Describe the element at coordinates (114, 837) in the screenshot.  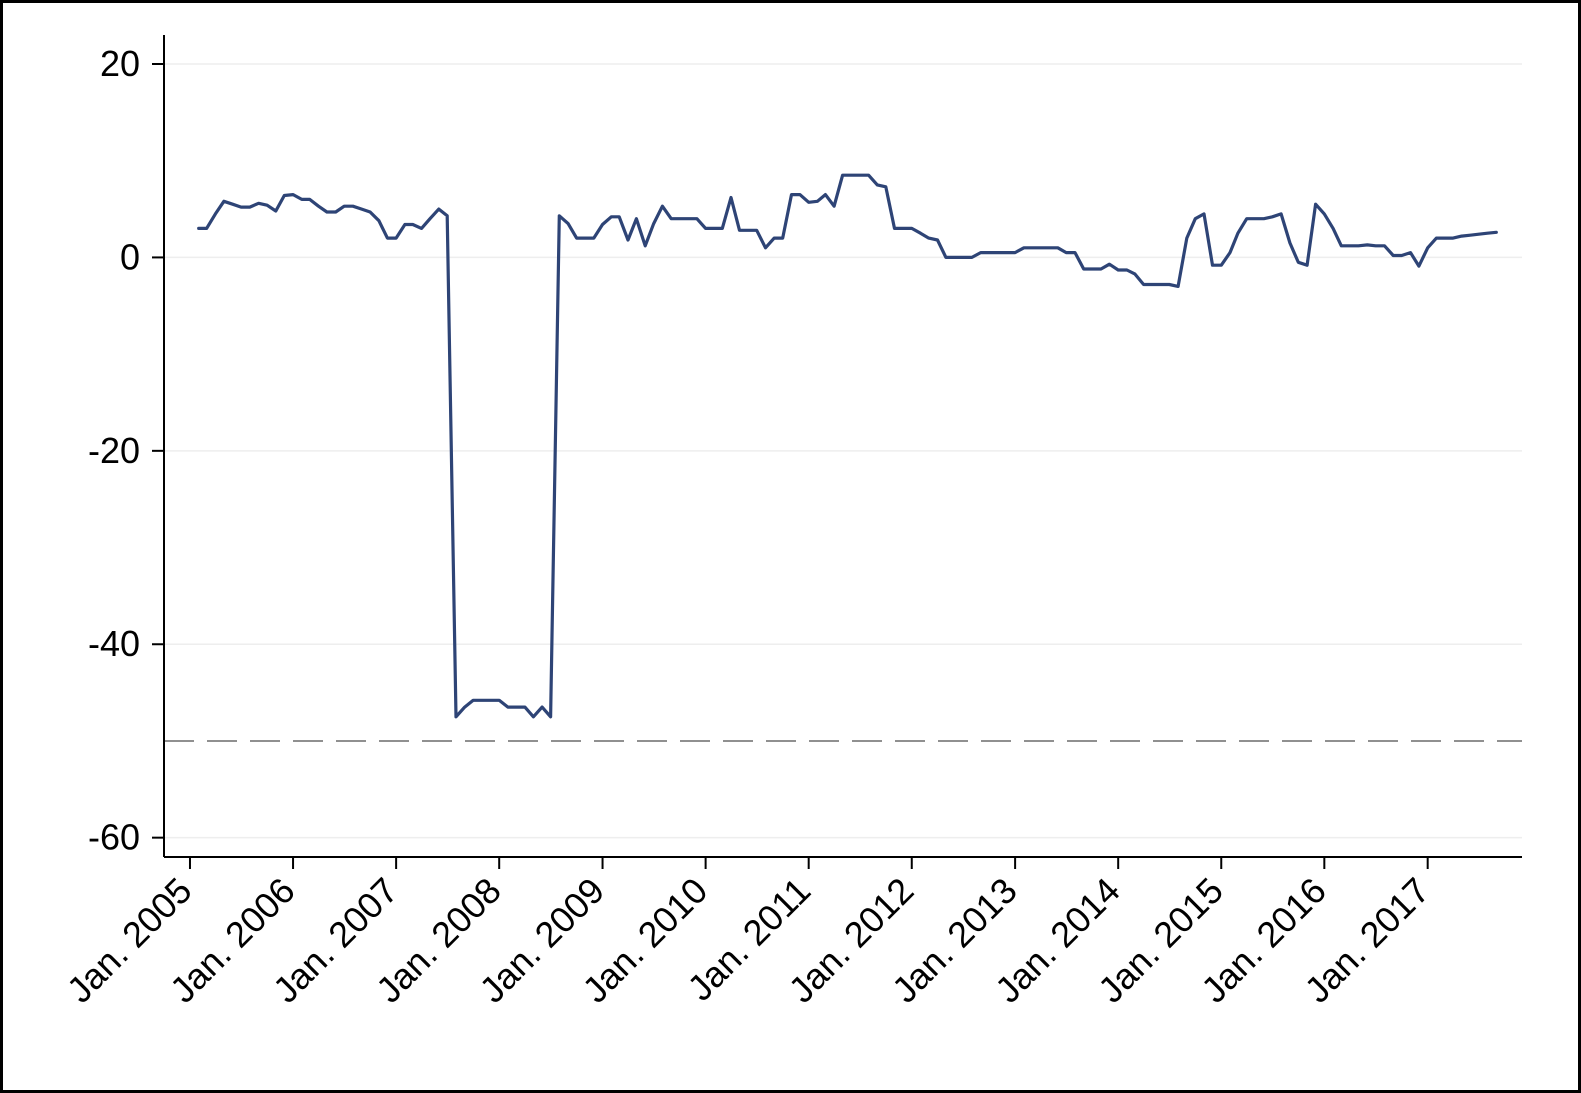
I see `y-tick-label: -60` at that location.